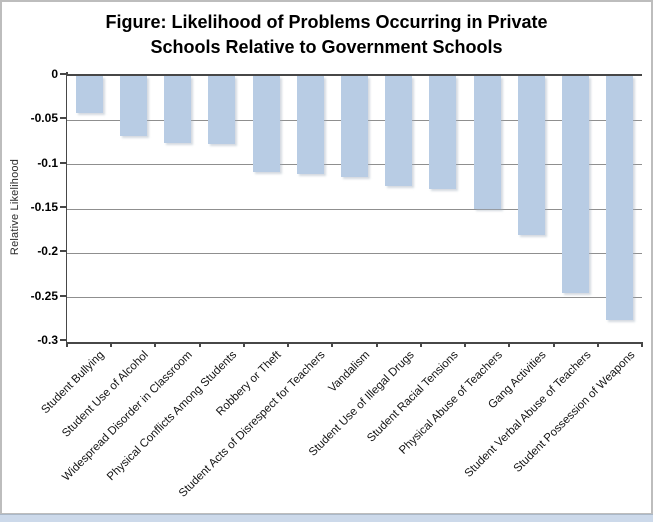 Image resolution: width=653 pixels, height=522 pixels. What do you see at coordinates (47, 162) in the screenshot?
I see `y-tick-label: -0.1` at bounding box center [47, 162].